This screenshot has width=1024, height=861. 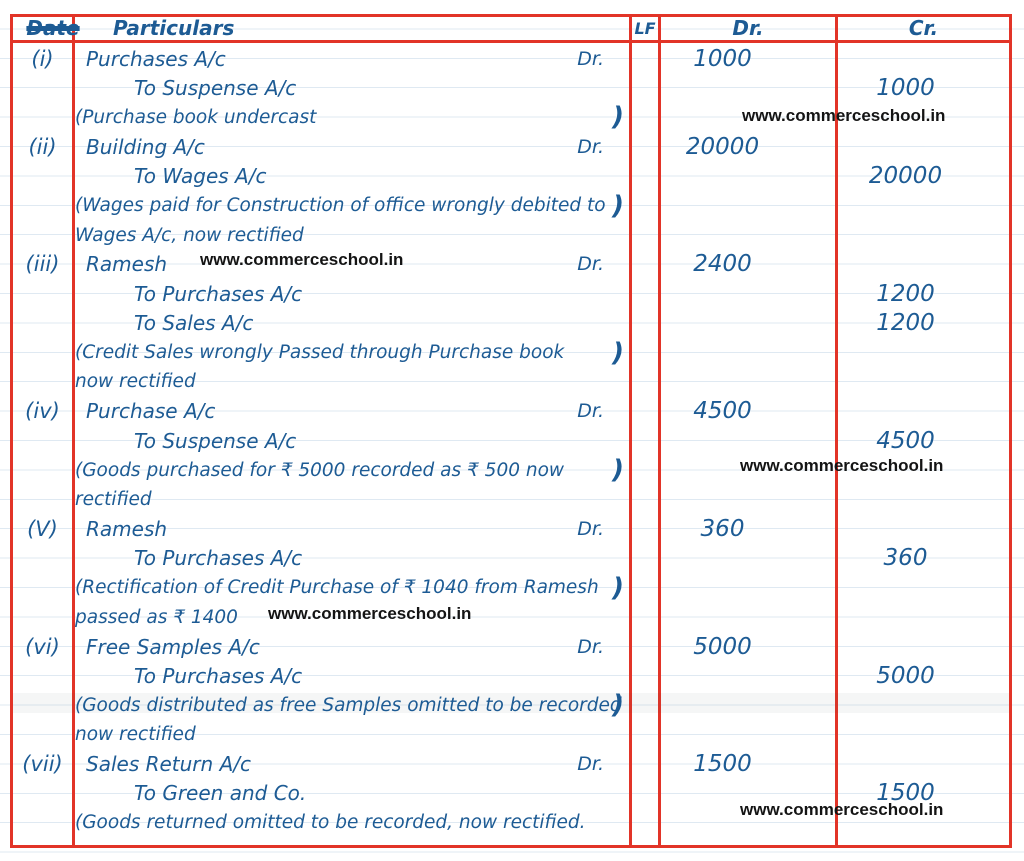 I want to click on dr-column-header: Dr., so click(x=748, y=28).